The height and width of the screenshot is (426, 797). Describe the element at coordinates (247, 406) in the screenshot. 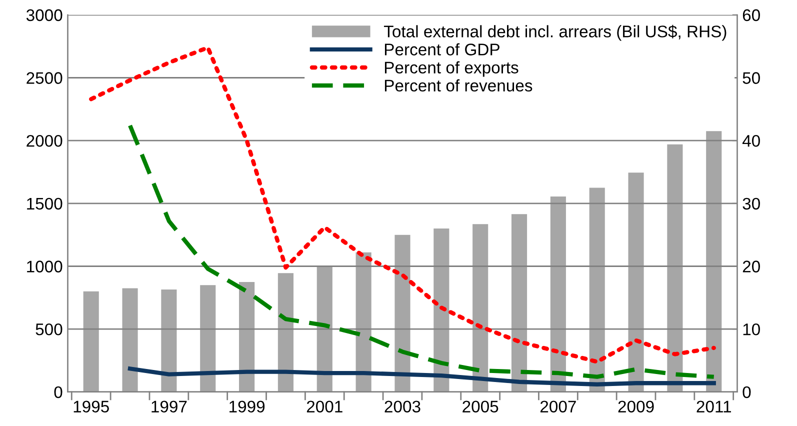

I see `x-tick-label: 1999` at that location.